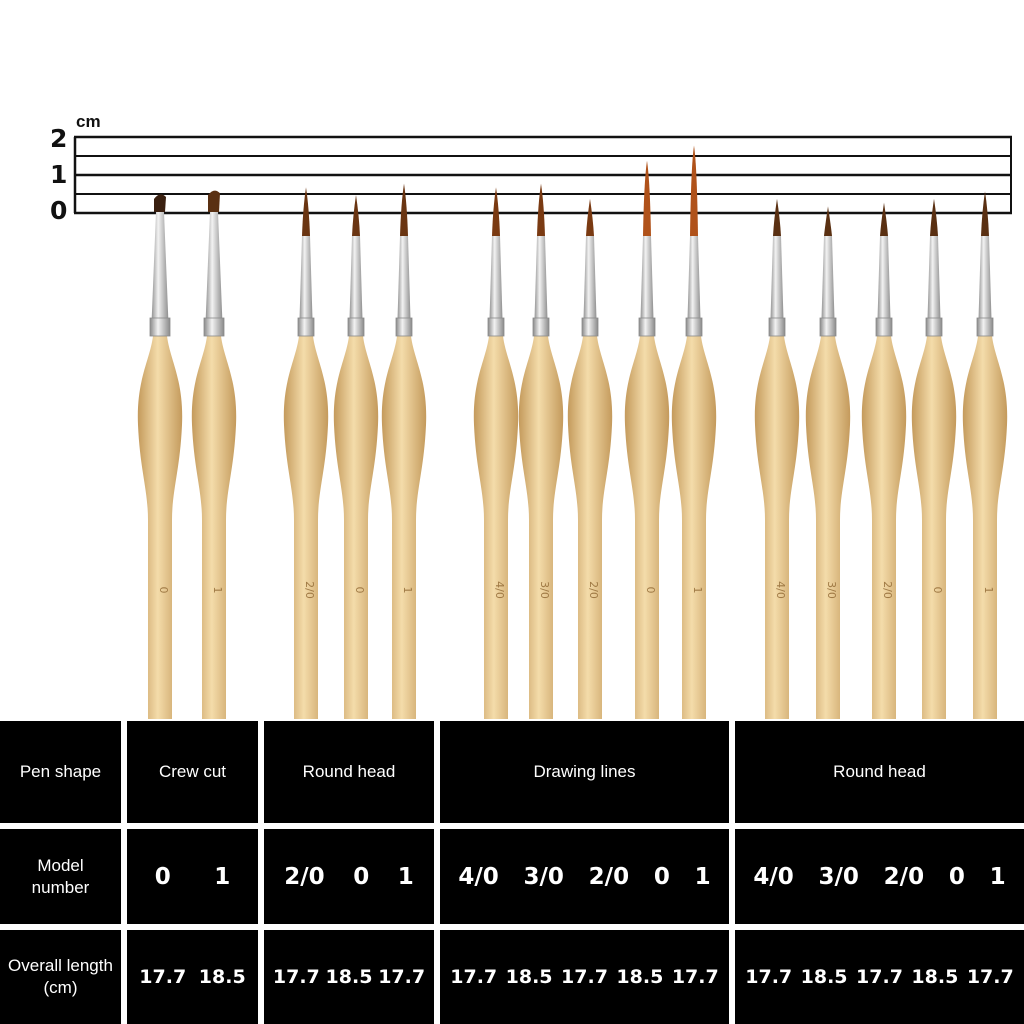 The width and height of the screenshot is (1024, 1024). I want to click on shape-round-head: Round head, so click(349, 772).